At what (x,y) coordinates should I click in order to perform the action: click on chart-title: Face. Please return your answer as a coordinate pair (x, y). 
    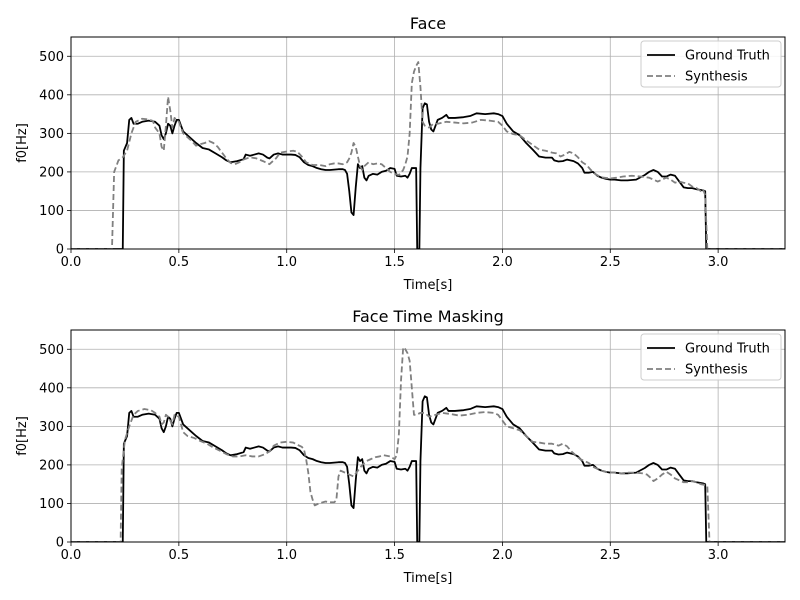
    Looking at the image, I should click on (428, 23).